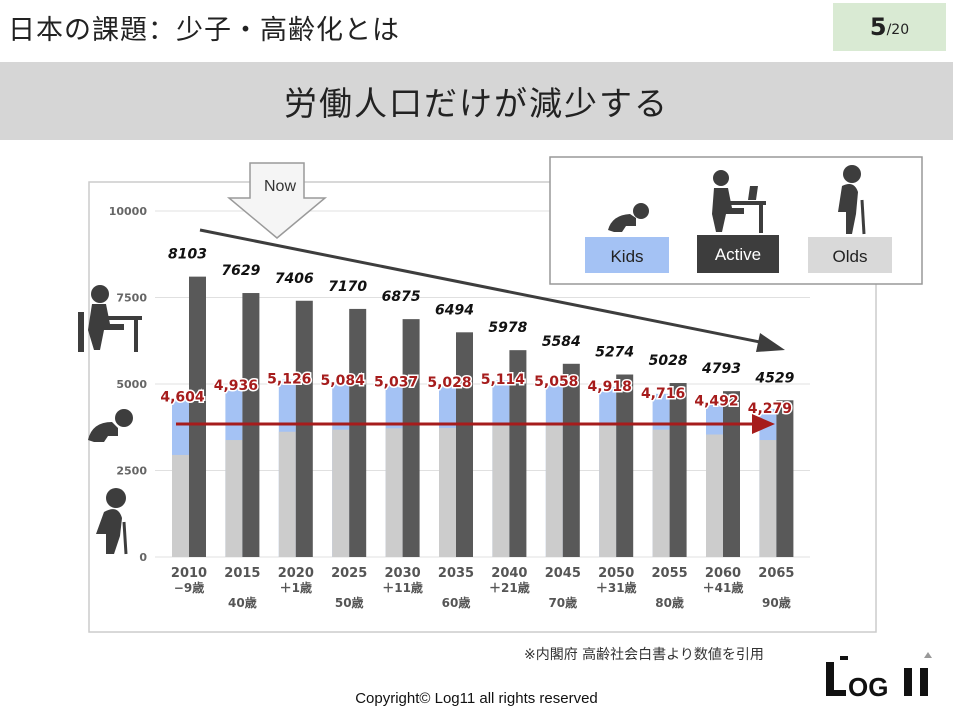  What do you see at coordinates (280, 186) in the screenshot?
I see `now-marker-label: Now` at bounding box center [280, 186].